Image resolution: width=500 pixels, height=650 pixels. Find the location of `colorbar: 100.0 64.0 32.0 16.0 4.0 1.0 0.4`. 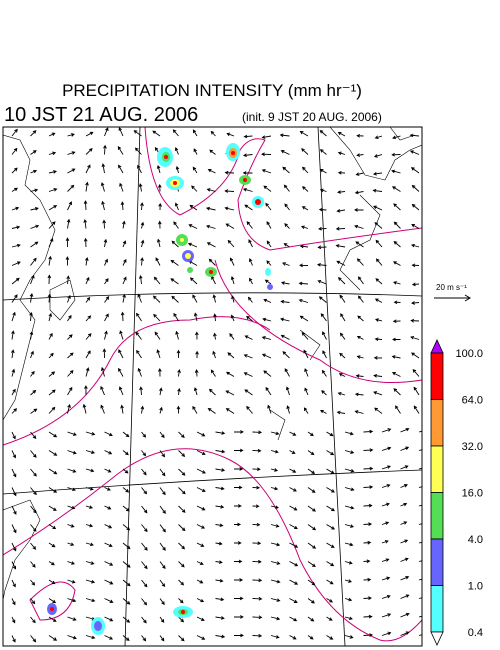

colorbar: 100.0 64.0 32.0 16.0 4.0 1.0 0.4 is located at coordinates (456, 492).